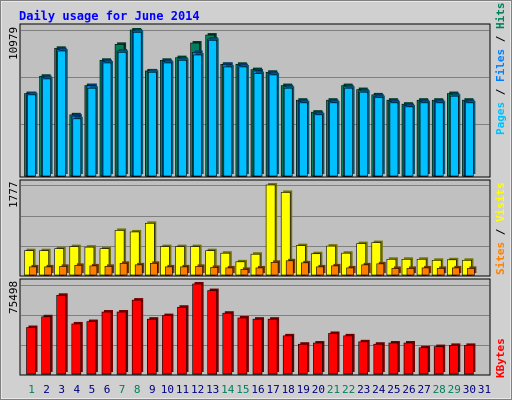 The image size is (512, 400). Describe the element at coordinates (182, 118) in the screenshot. I see `bar-pages-day-11-face` at that location.